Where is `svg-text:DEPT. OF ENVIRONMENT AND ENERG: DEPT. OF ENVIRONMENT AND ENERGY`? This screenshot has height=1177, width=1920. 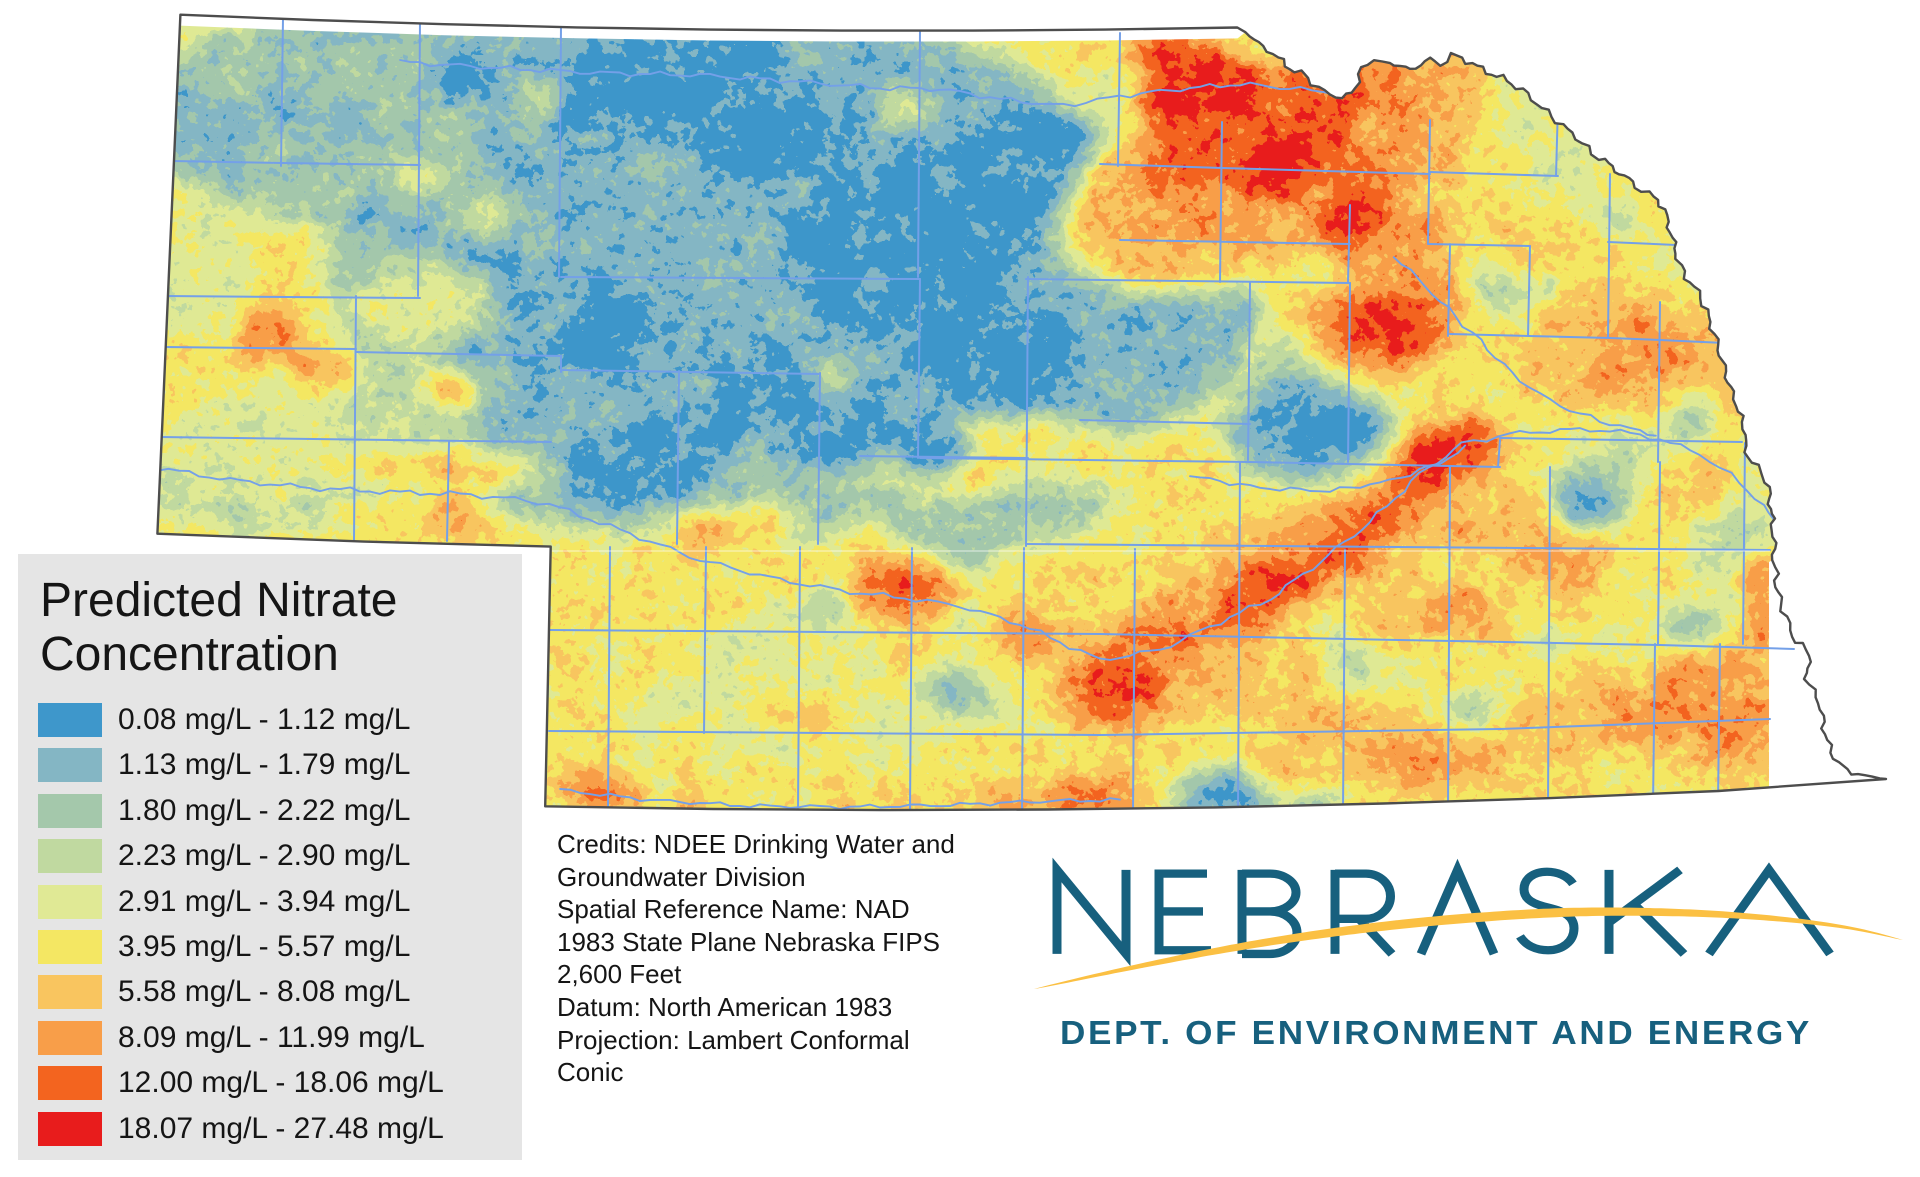 svg-text:DEPT. OF ENVIRONMENT AND ENERG: DEPT. OF ENVIRONMENT AND ENERGY is located at coordinates (1436, 1032).